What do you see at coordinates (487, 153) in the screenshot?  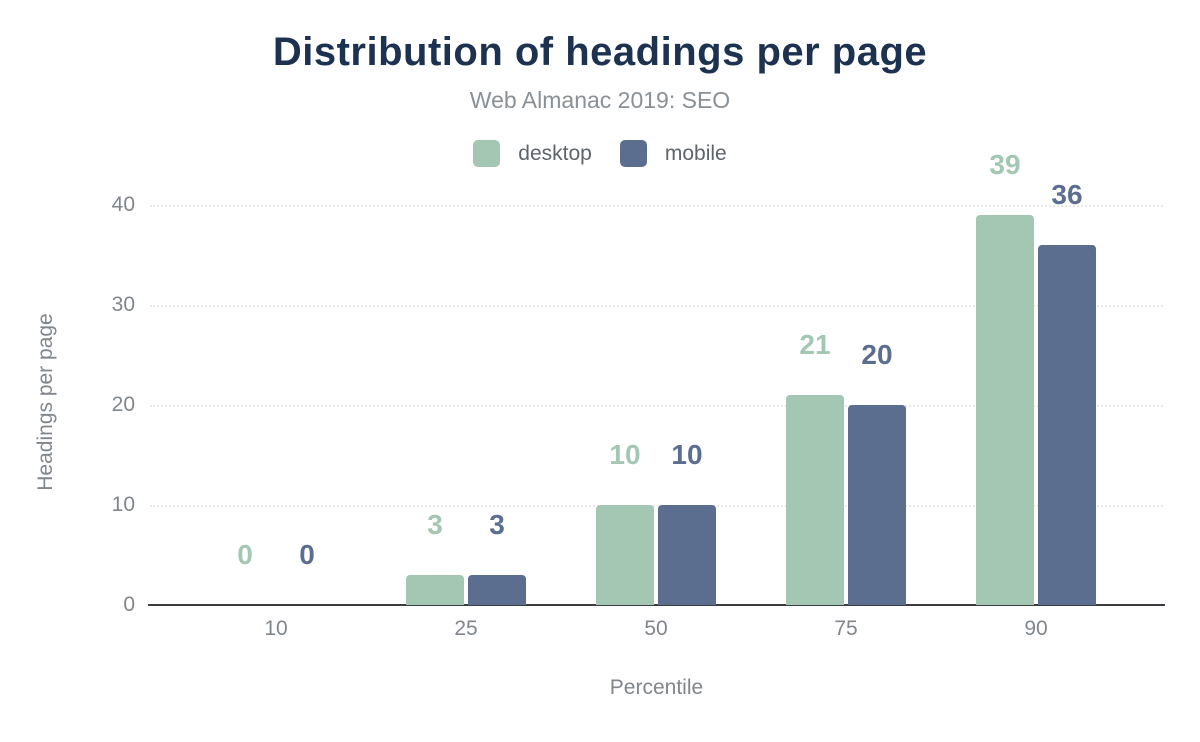 I see `legend-swatch-desktop` at bounding box center [487, 153].